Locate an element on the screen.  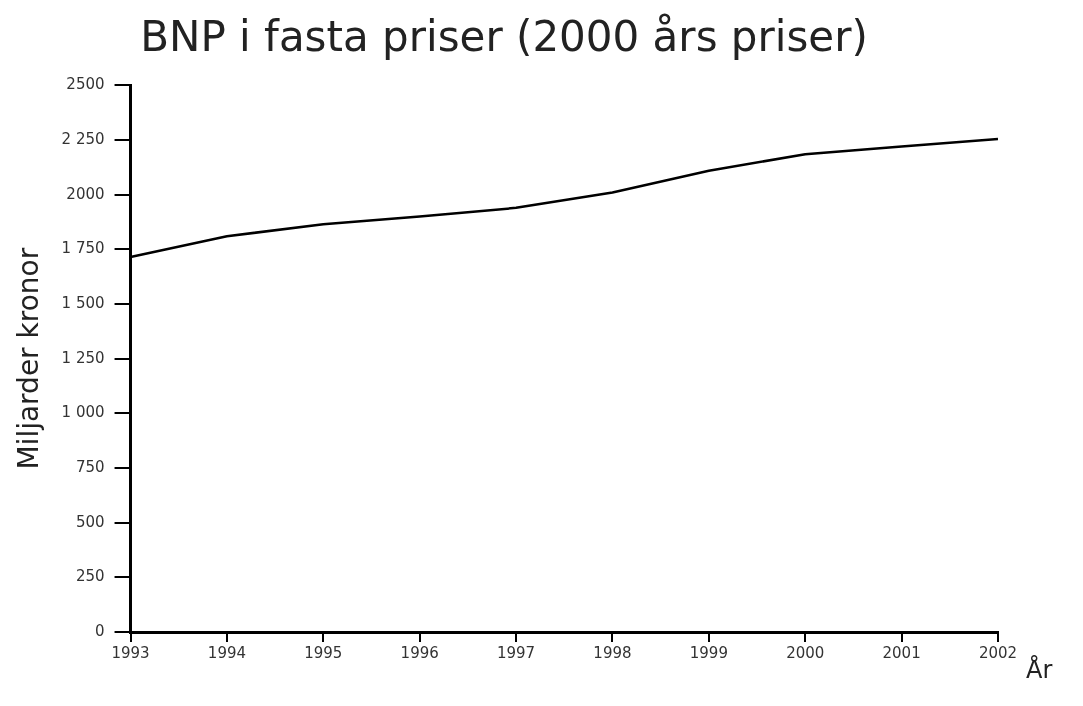
chart-title: BNP i fasta priser (2000 års priser) is located at coordinates (504, 37).